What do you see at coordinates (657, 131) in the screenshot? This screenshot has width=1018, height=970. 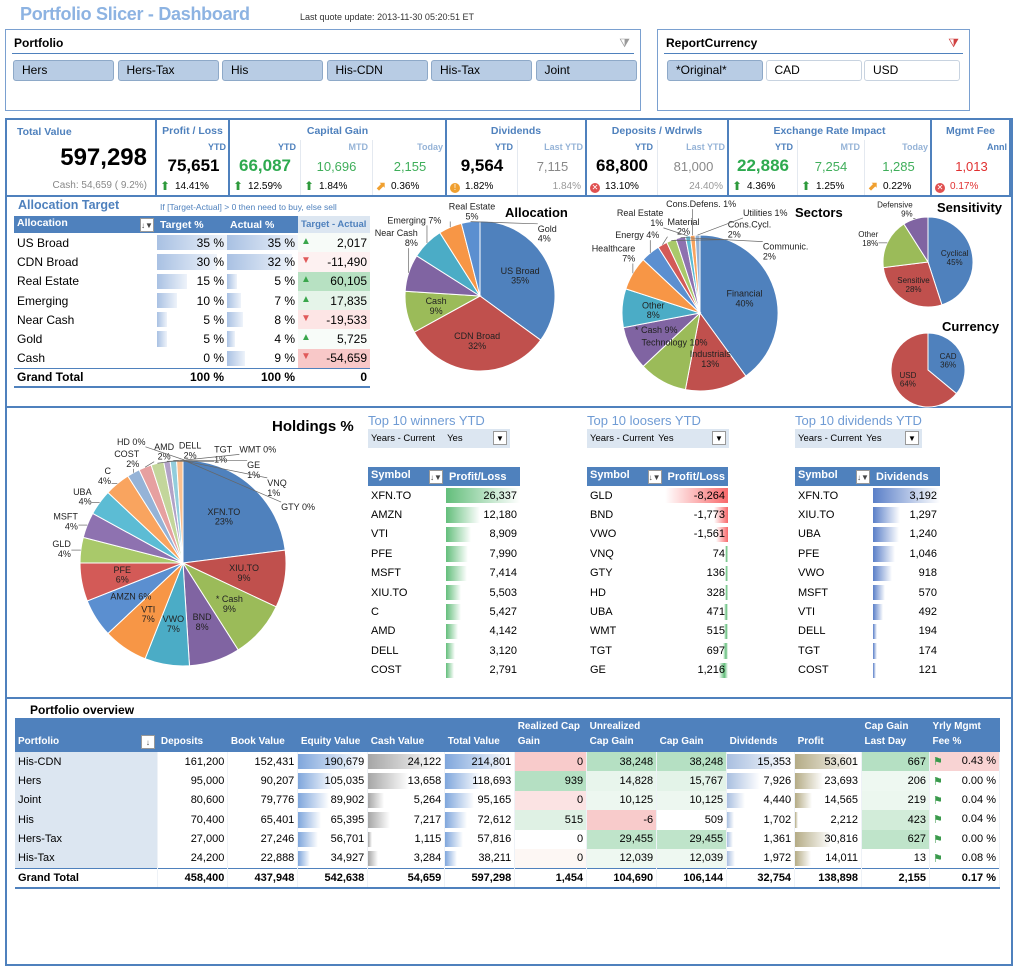 I see `kpi-group-title: Deposits / Wdrwls` at bounding box center [657, 131].